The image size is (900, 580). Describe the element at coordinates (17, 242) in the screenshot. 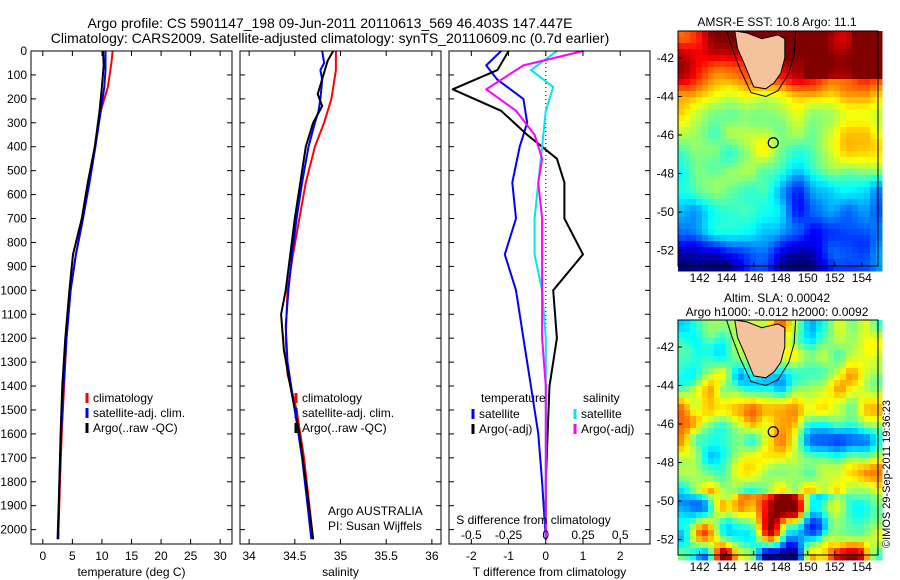

I see `depth-tick-label: 800` at that location.